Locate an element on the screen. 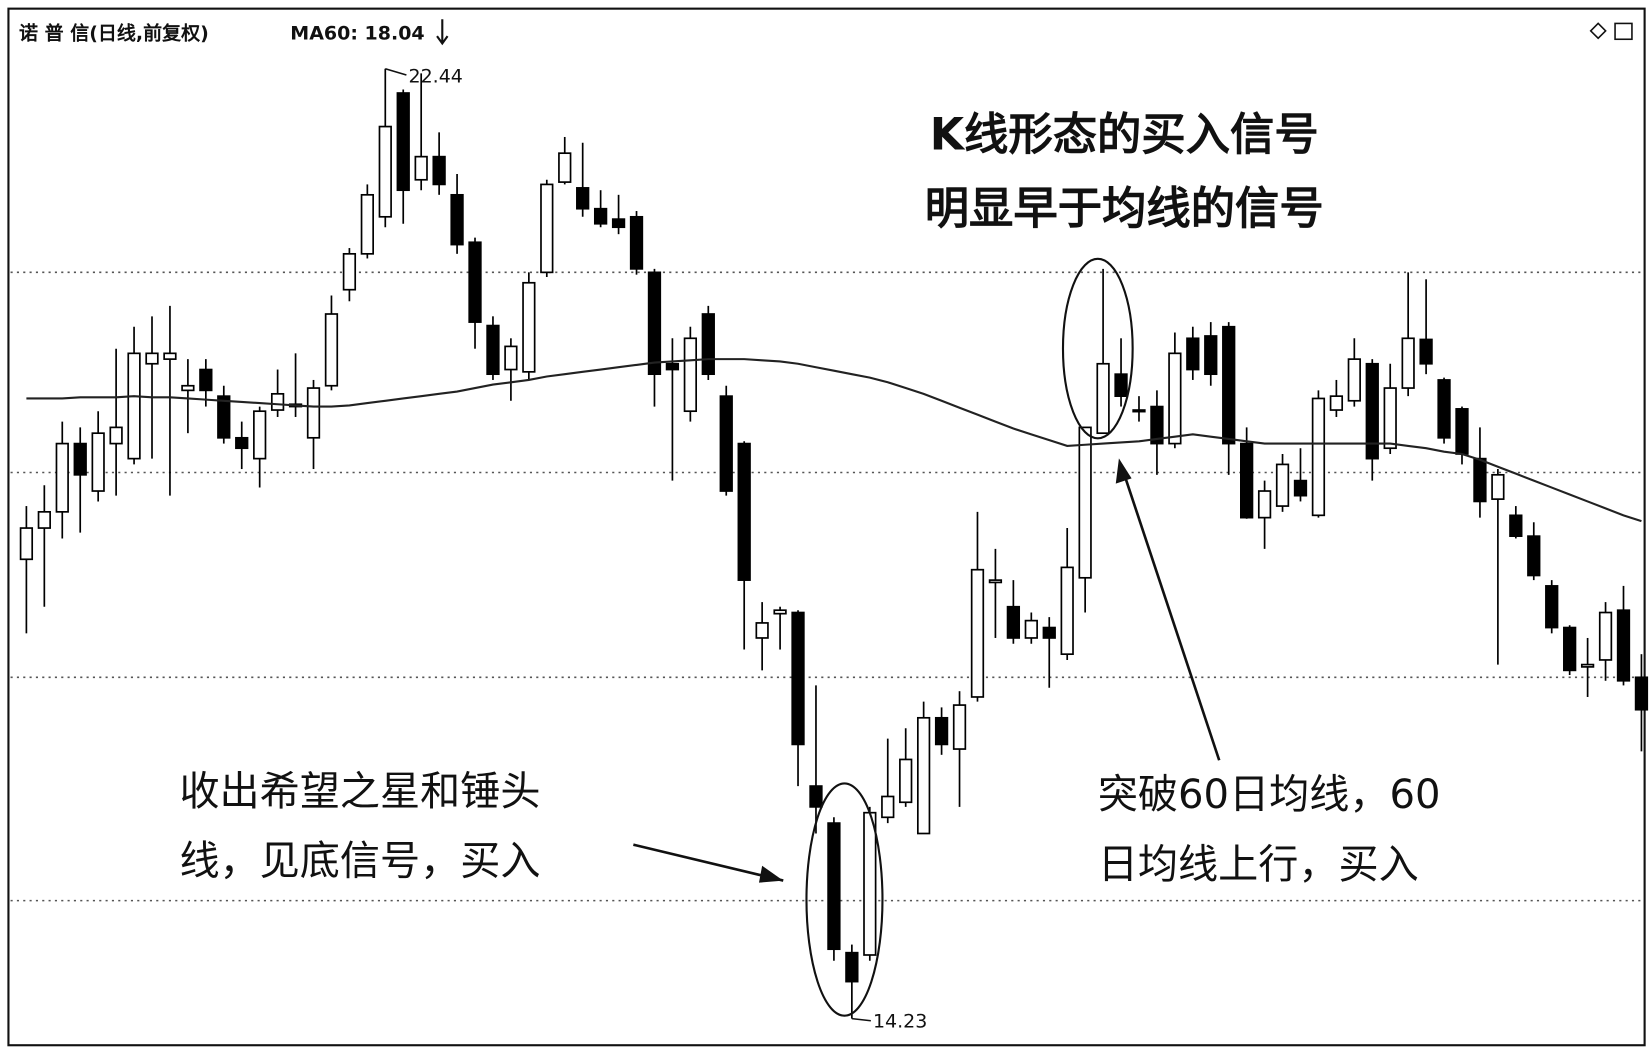  high-pointer is located at coordinates (396, 71).